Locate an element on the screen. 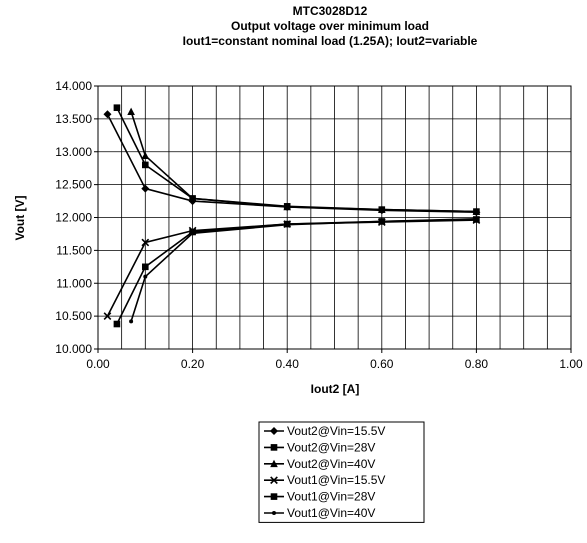 The image size is (587, 543). legend-item: Vout1@Vin=15.5V is located at coordinates (324, 480).